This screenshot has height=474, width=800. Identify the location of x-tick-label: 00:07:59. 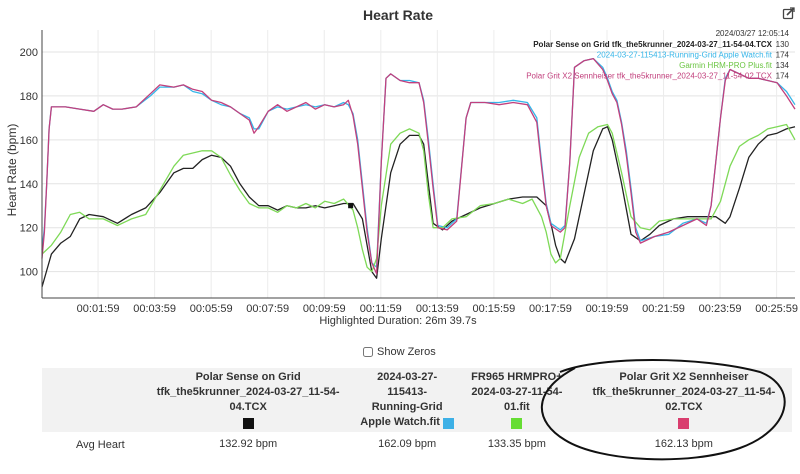
(267, 309).